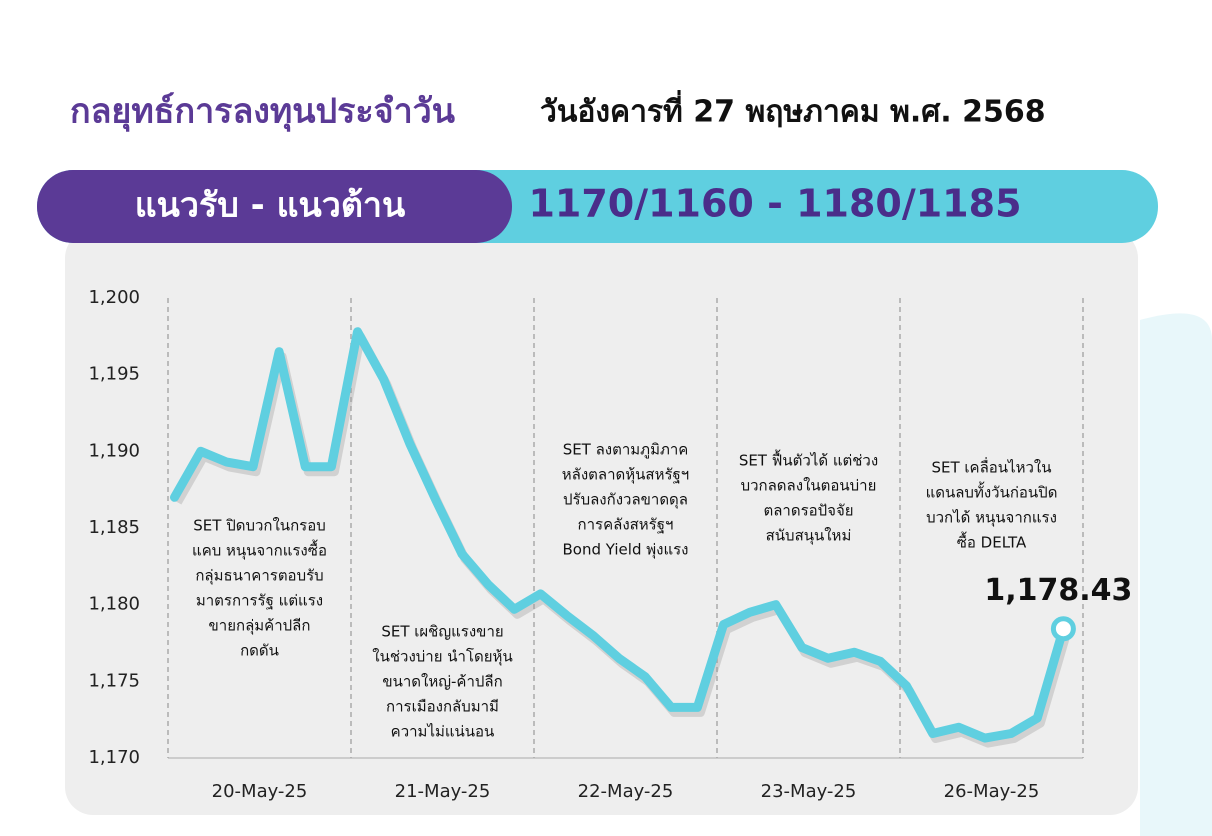 The height and width of the screenshot is (836, 1212). Describe the element at coordinates (626, 791) in the screenshot. I see `x-tick-label: 22-May-25` at that location.